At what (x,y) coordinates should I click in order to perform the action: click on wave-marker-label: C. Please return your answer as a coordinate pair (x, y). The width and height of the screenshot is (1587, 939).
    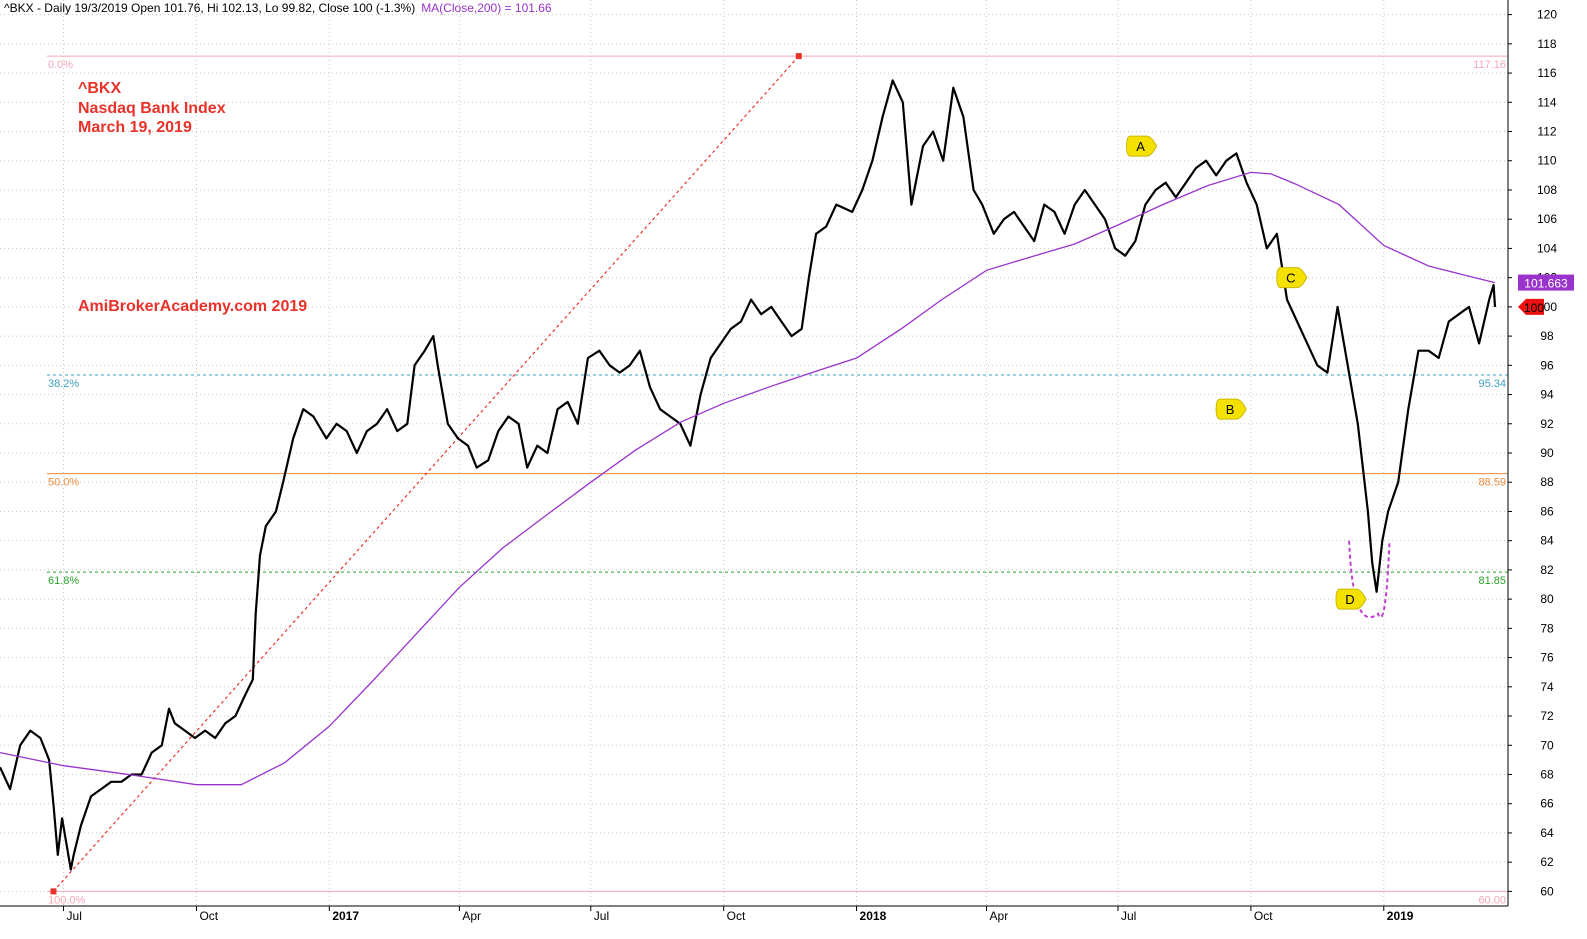
    Looking at the image, I should click on (1290, 278).